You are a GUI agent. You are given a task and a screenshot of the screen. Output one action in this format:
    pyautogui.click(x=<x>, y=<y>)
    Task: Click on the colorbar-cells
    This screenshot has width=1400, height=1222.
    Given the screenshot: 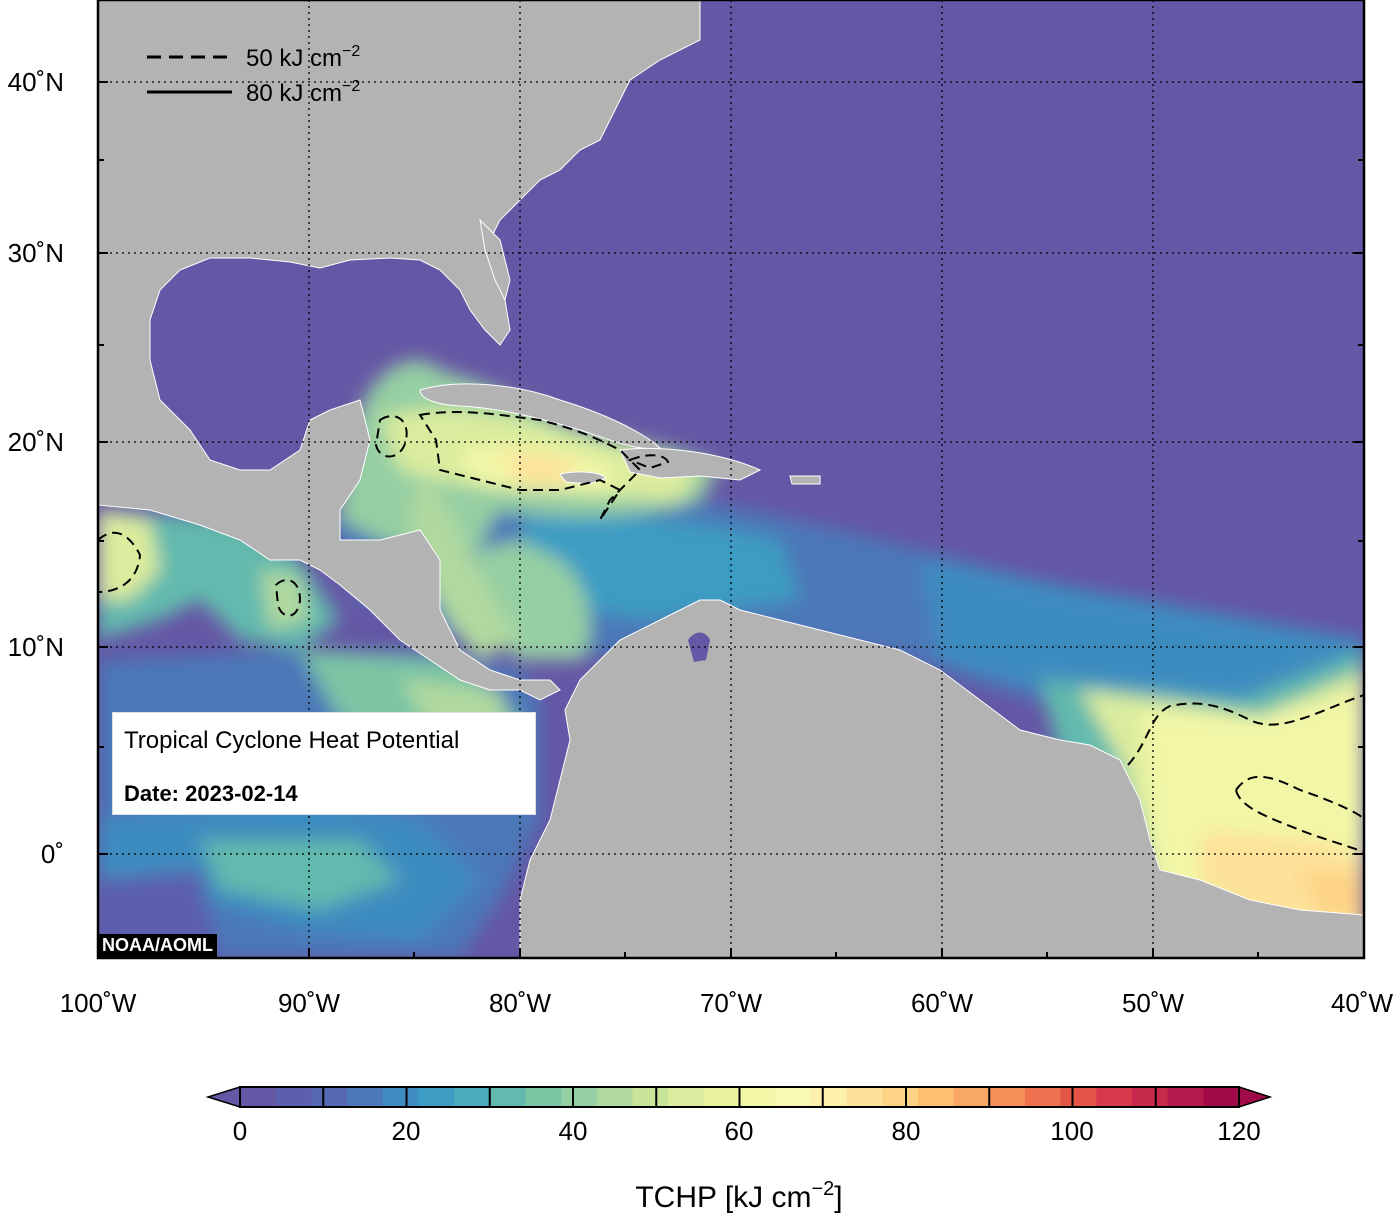 What is the action you would take?
    pyautogui.click(x=740, y=1097)
    